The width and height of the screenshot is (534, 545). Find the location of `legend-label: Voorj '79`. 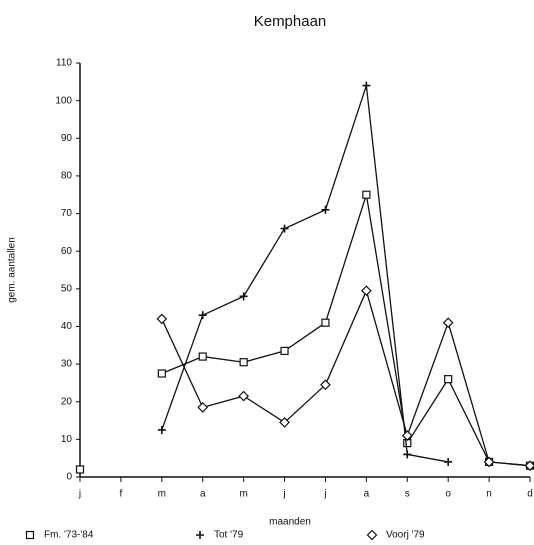

legend-label: Voorj '79 is located at coordinates (405, 535).